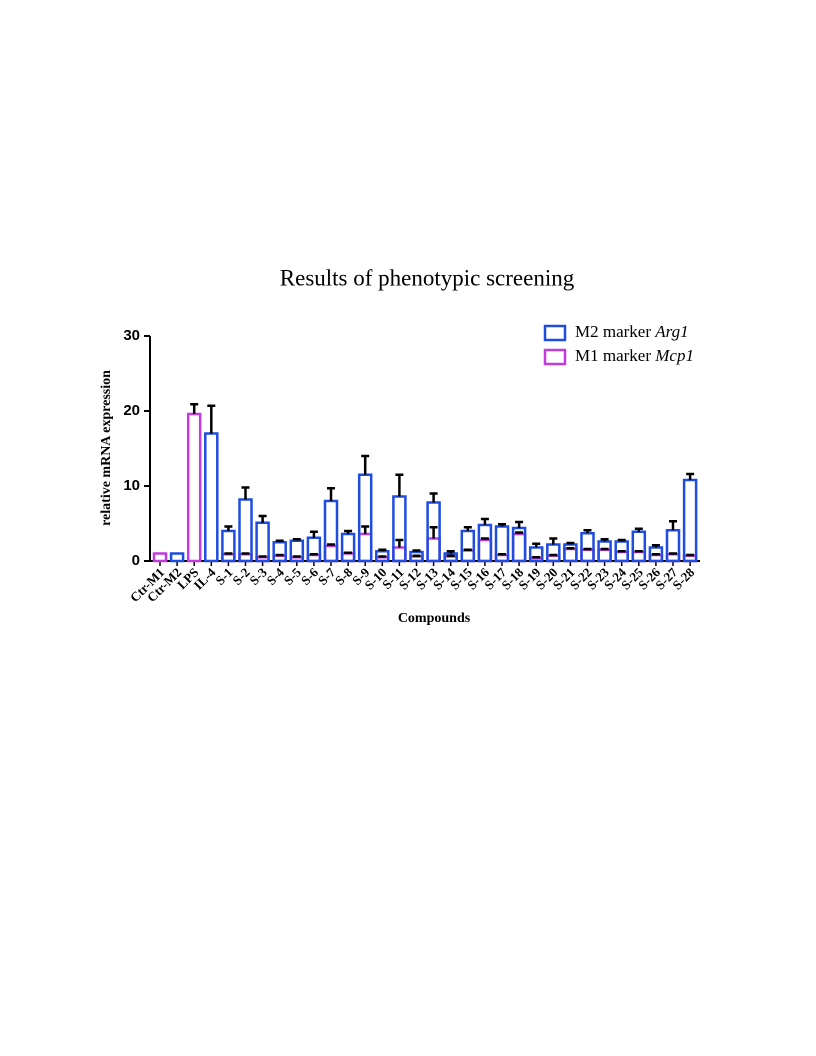 The image size is (816, 1056). Describe the element at coordinates (131, 335) in the screenshot. I see `y-tick-label: 30` at that location.